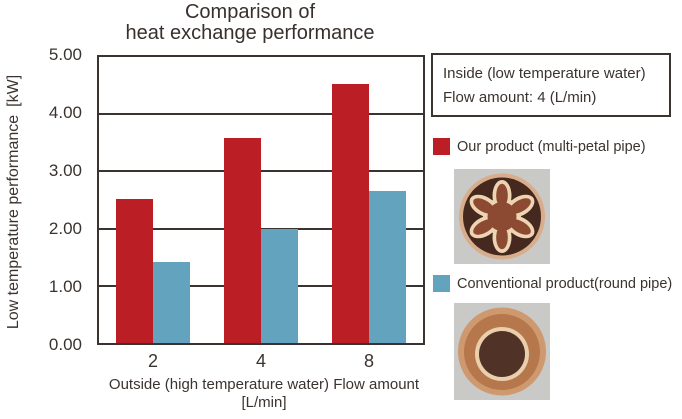  Describe the element at coordinates (565, 283) in the screenshot. I see `legend-label-conventional: Conventional product(round pipe)` at that location.